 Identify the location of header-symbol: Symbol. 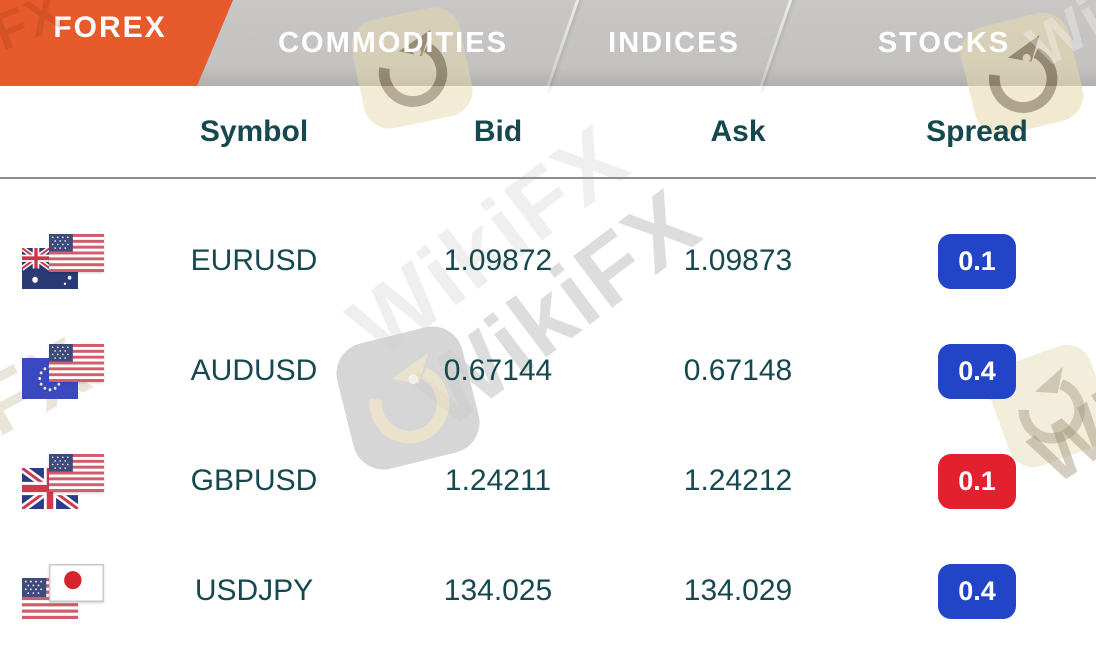
(254, 131).